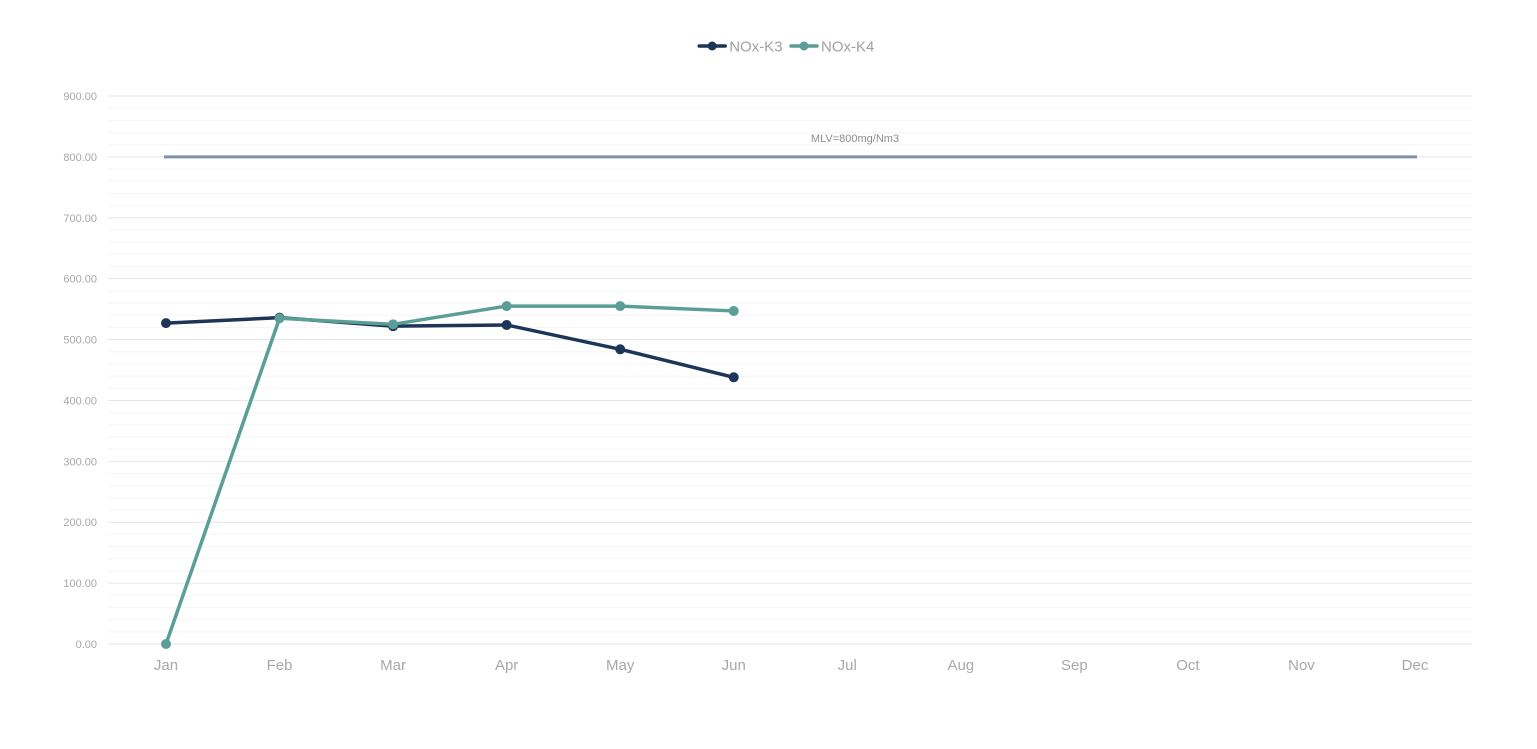 The image size is (1537, 749). I want to click on legend-label: NOx-K3, so click(755, 47).